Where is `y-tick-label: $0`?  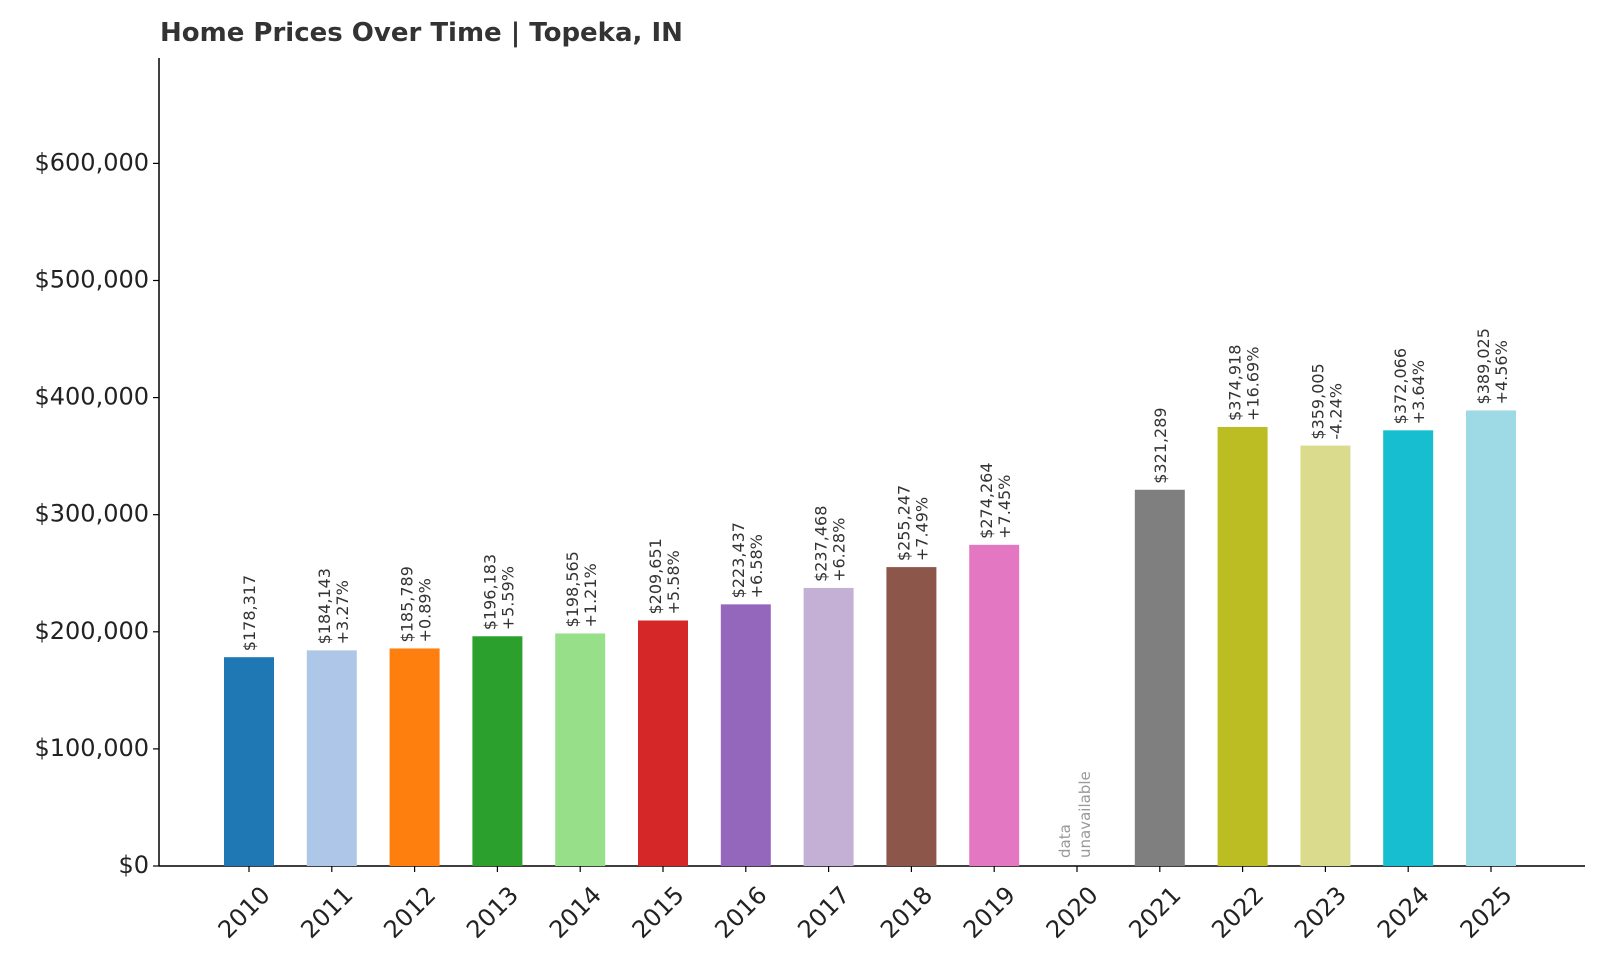 y-tick-label: $0 is located at coordinates (133, 865).